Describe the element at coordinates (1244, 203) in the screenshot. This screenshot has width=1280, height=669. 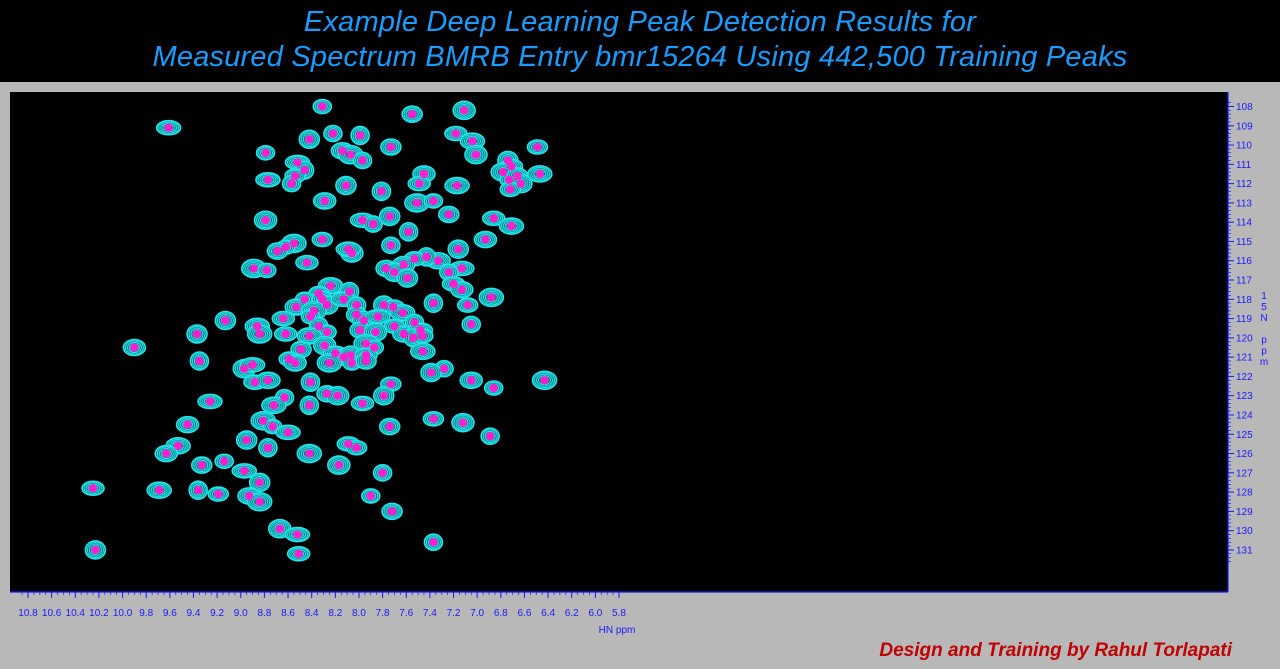
I see `y-tick-label: 113` at that location.